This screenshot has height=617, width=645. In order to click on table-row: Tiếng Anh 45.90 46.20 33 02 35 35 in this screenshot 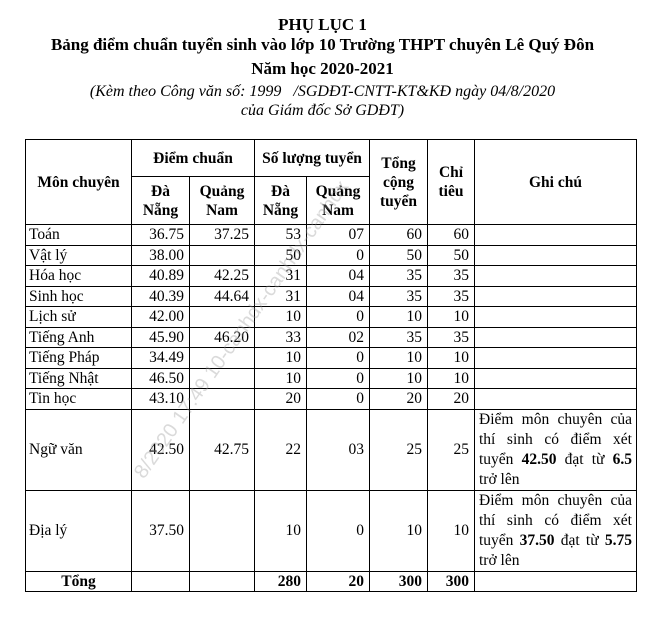, I will do `click(331, 337)`.